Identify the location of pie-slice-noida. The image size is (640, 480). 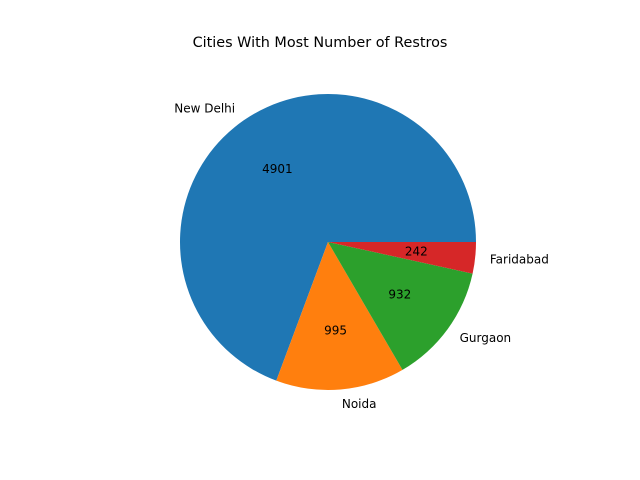
(339, 316).